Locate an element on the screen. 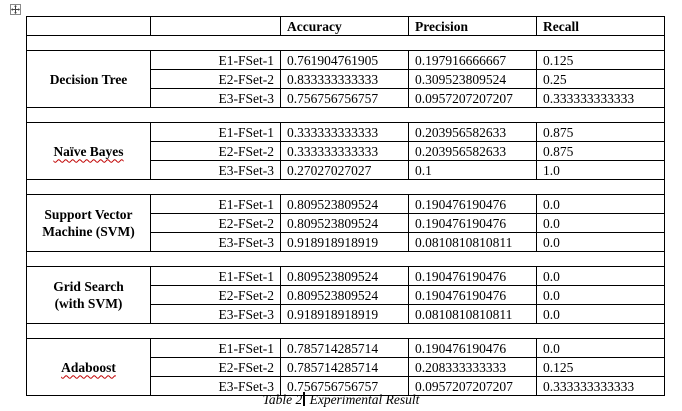 Image resolution: width=682 pixels, height=411 pixels. caption-title: Experimental Result is located at coordinates (363, 399).